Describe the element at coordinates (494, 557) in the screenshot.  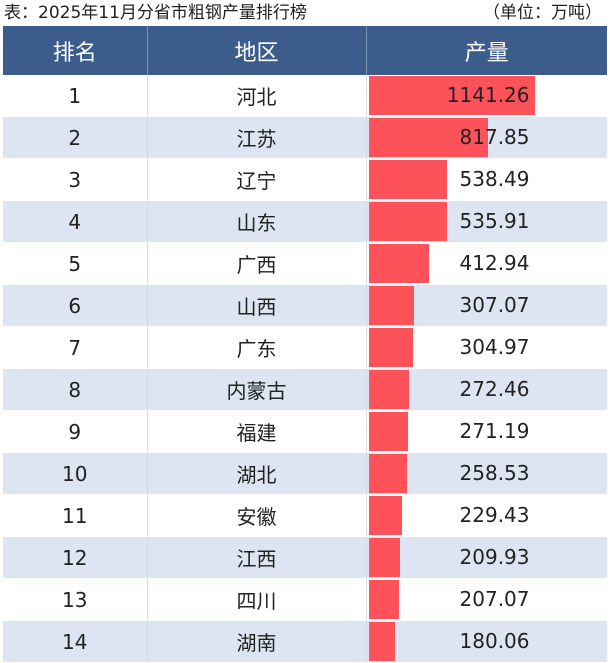
I see `output-value: 209.93` at that location.